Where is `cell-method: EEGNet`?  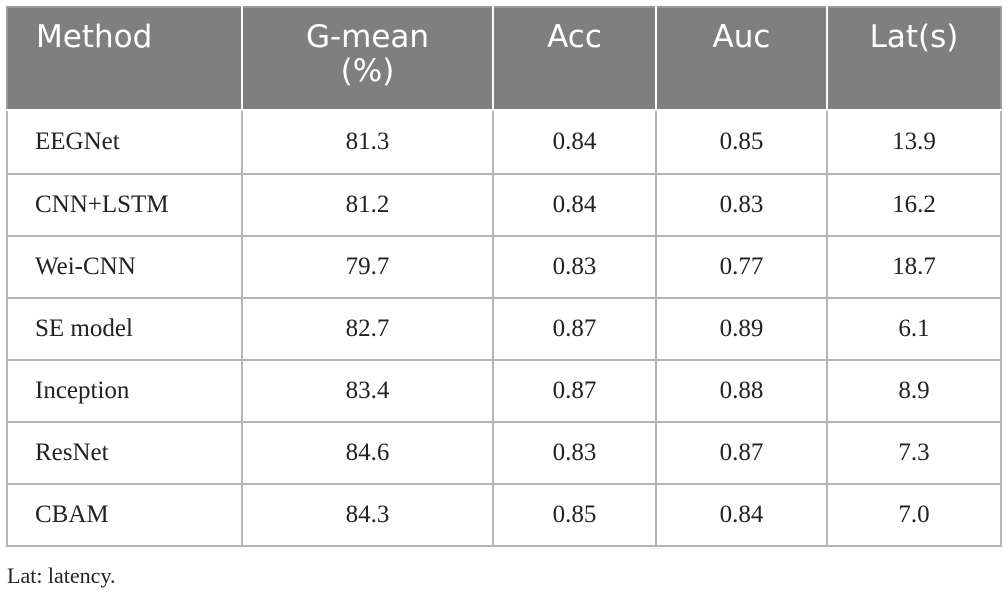 cell-method: EEGNet is located at coordinates (124, 142).